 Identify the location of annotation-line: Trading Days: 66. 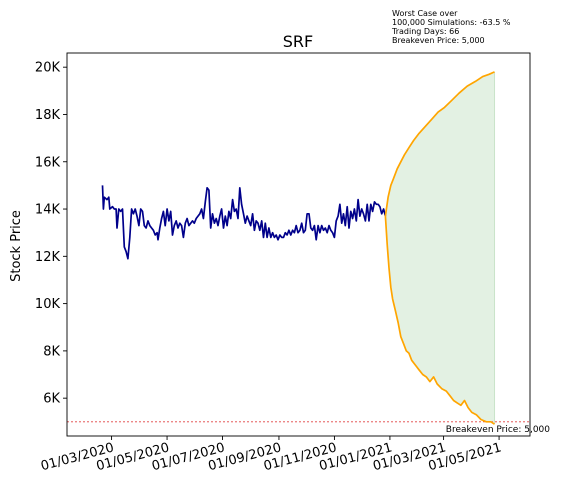
(451, 31).